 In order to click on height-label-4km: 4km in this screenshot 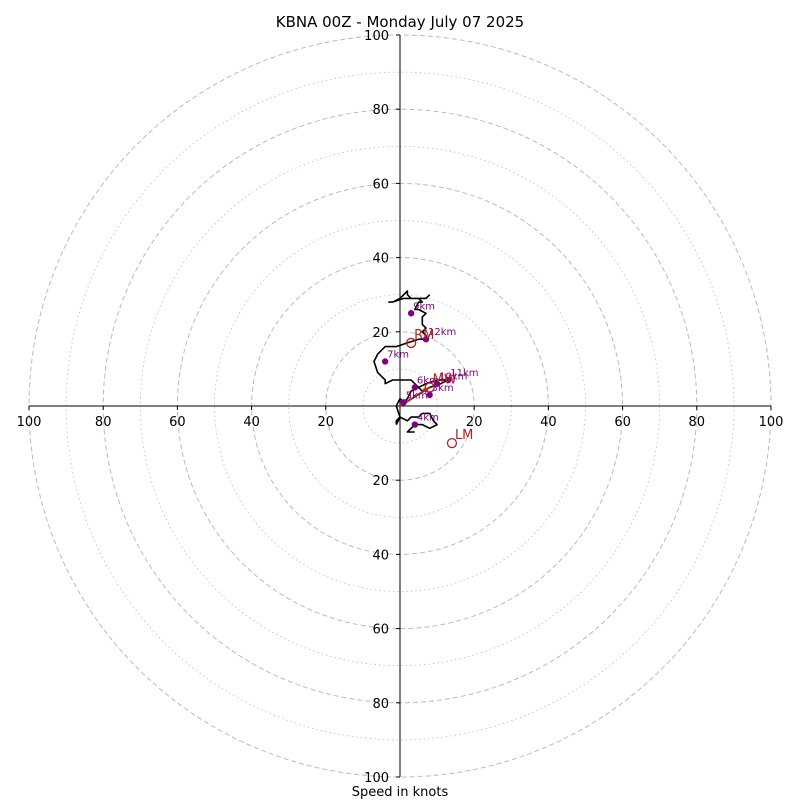, I will do `click(428, 418)`.